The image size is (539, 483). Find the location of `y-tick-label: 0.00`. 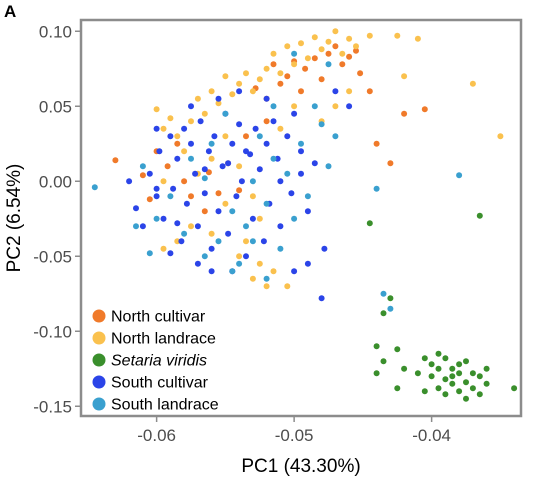

y-tick-label: 0.00 is located at coordinates (55, 181).